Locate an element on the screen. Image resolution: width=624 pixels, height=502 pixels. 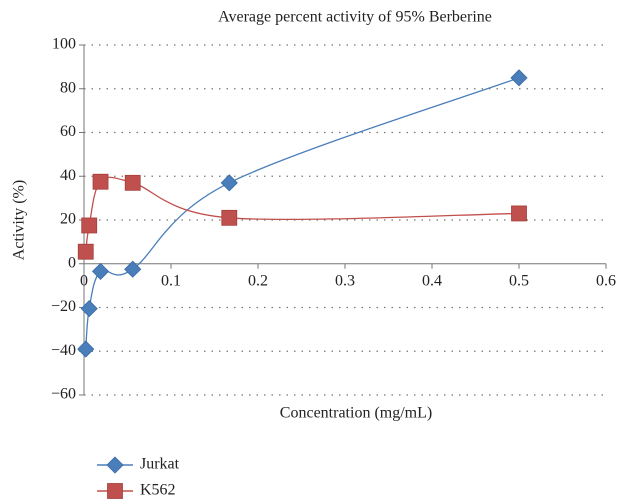
y-tick-label: 40 is located at coordinates (68, 175).